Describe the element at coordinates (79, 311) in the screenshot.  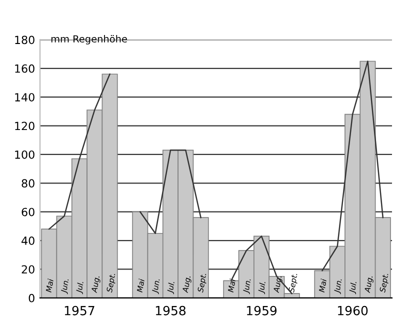
I see `text: 1957` at that location.